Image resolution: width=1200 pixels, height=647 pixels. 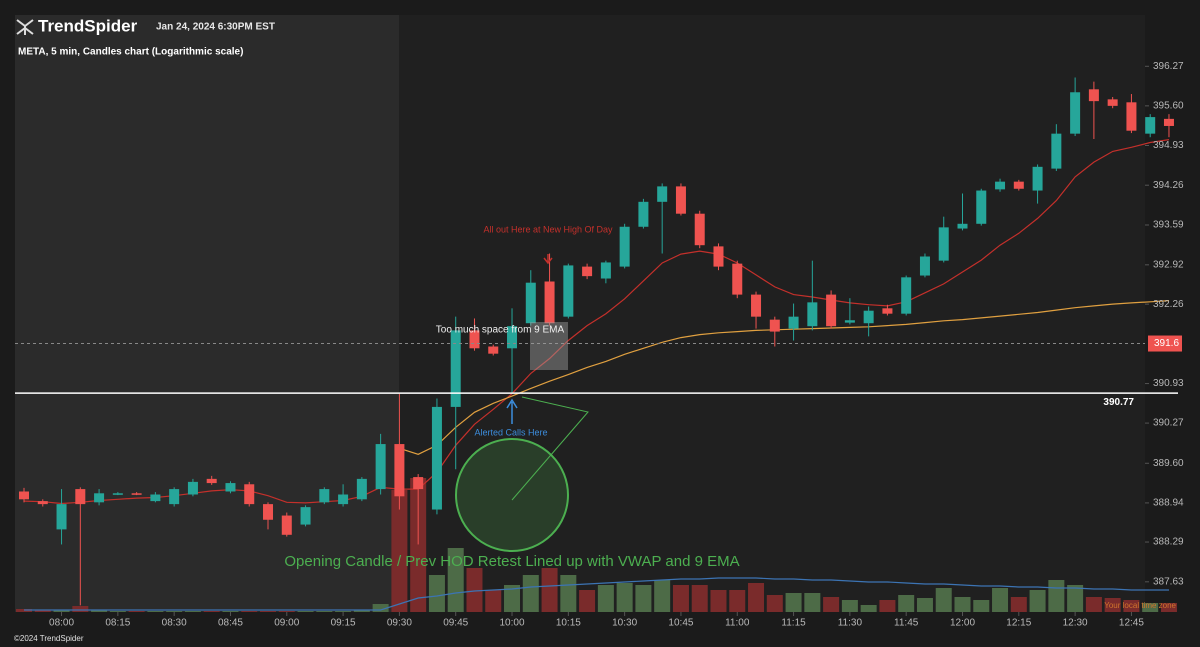 I want to click on x-tick-label: 08:45, so click(x=230, y=623).